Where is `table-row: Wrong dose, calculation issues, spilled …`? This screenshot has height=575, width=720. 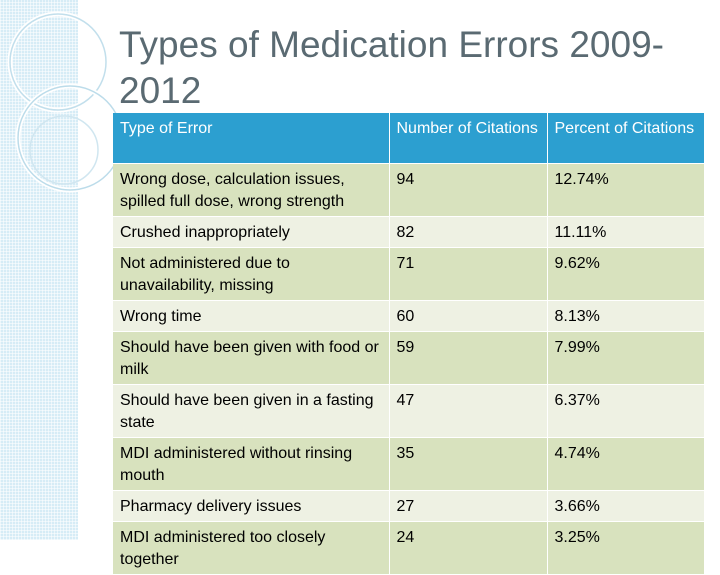
table-row: Wrong dose, calculation issues, spilled … is located at coordinates (409, 190).